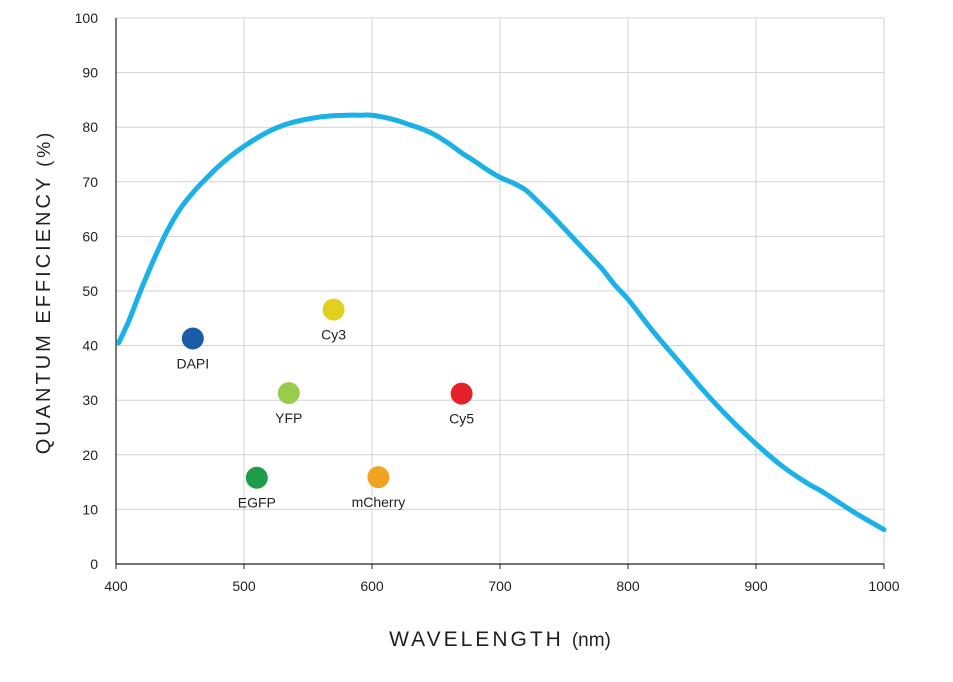  What do you see at coordinates (476, 639) in the screenshot?
I see `x-axis-title-text: WAVELENGTH` at bounding box center [476, 639].